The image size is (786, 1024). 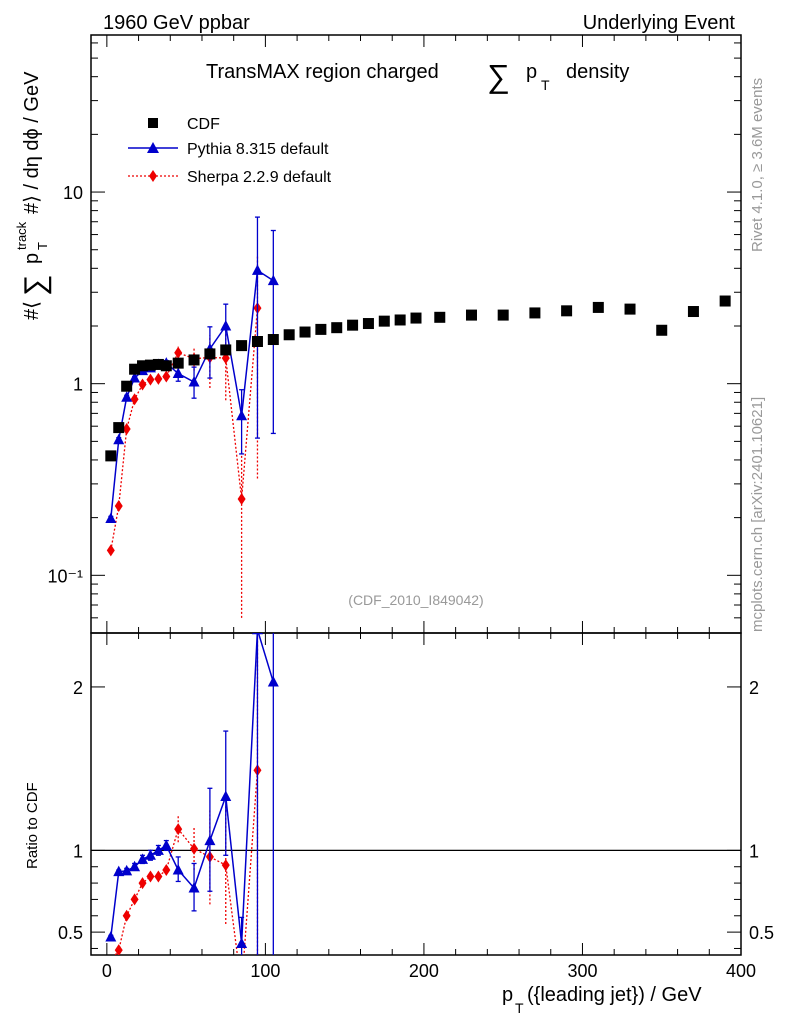 What do you see at coordinates (70, 933) in the screenshot?
I see `ratio-y-tick-label: 0.5` at bounding box center [70, 933].